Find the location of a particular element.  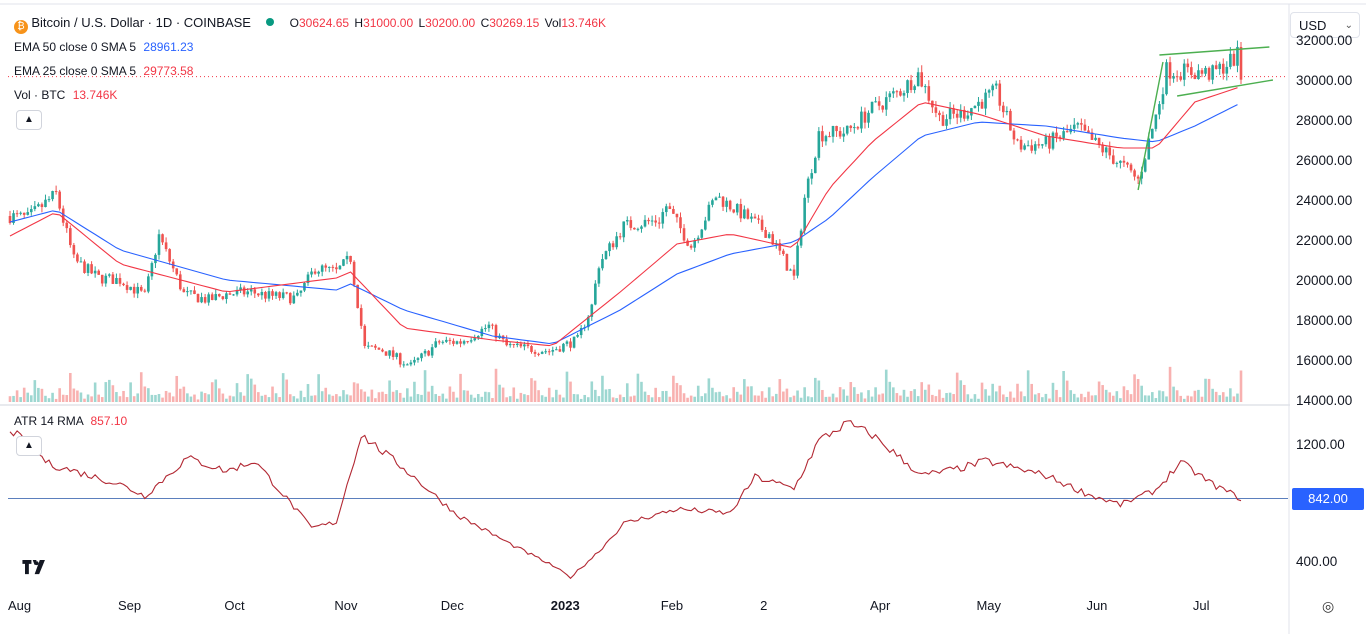

price-tick-label: 20000.00 is located at coordinates (1324, 280).